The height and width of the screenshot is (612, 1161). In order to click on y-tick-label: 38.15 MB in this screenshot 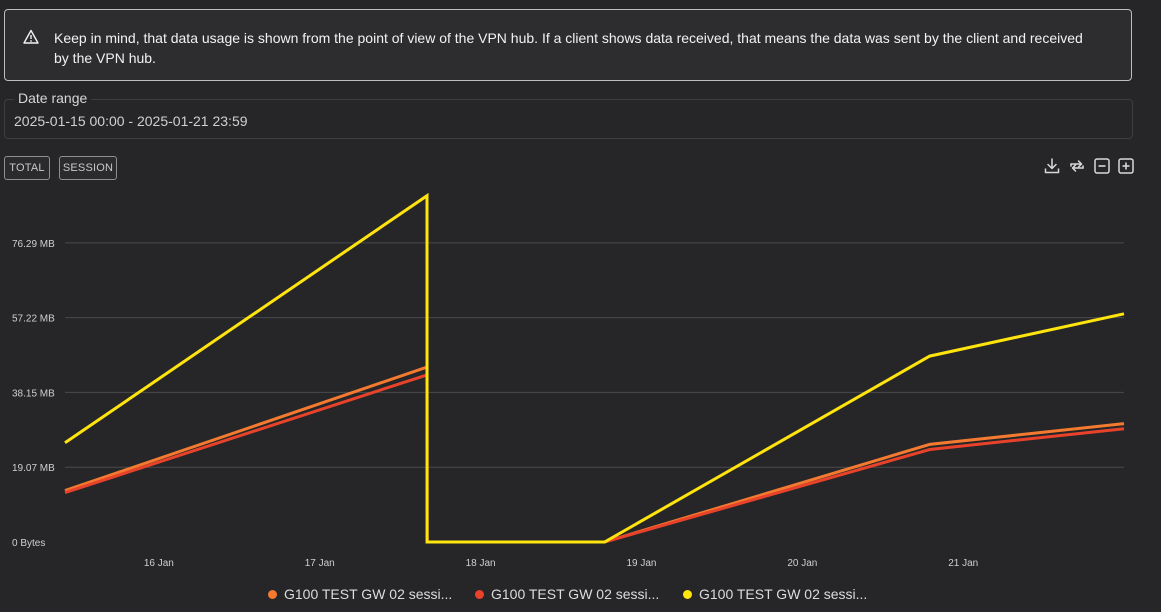, I will do `click(33, 393)`.